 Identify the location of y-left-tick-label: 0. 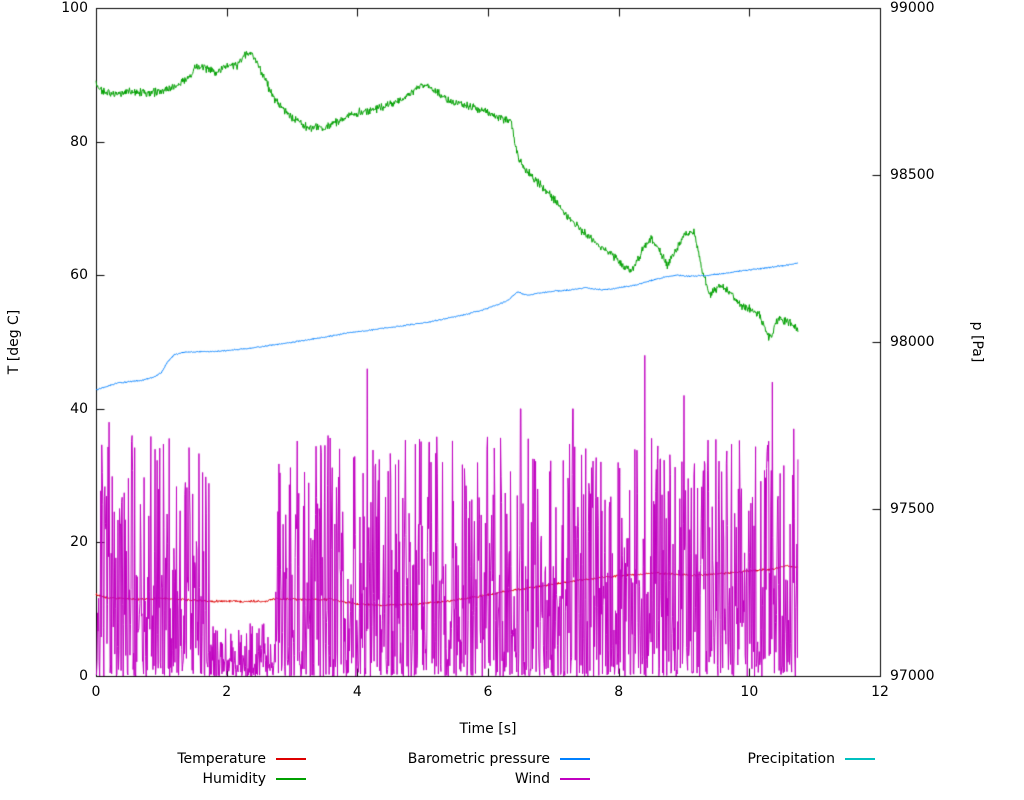
(83, 676).